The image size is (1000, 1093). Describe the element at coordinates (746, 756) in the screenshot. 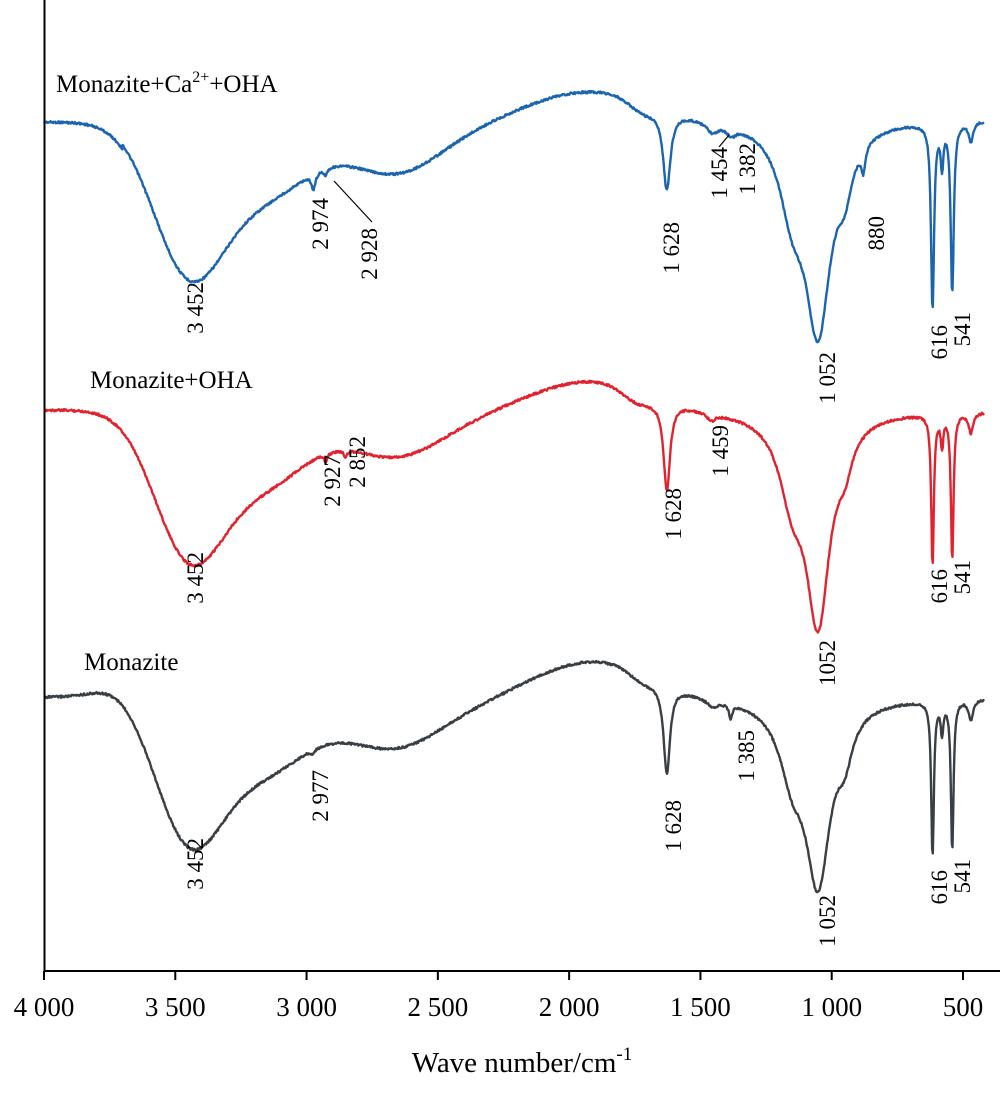

I see `peak-label-monazite-1385: 1 385` at that location.